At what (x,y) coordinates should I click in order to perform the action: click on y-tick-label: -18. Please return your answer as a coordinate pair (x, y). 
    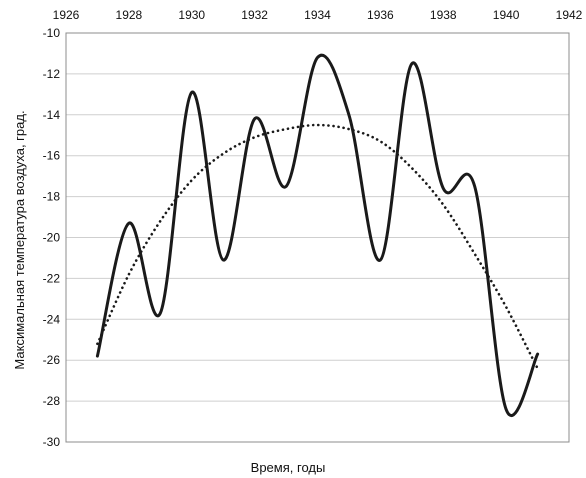
    Looking at the image, I should click on (52, 197).